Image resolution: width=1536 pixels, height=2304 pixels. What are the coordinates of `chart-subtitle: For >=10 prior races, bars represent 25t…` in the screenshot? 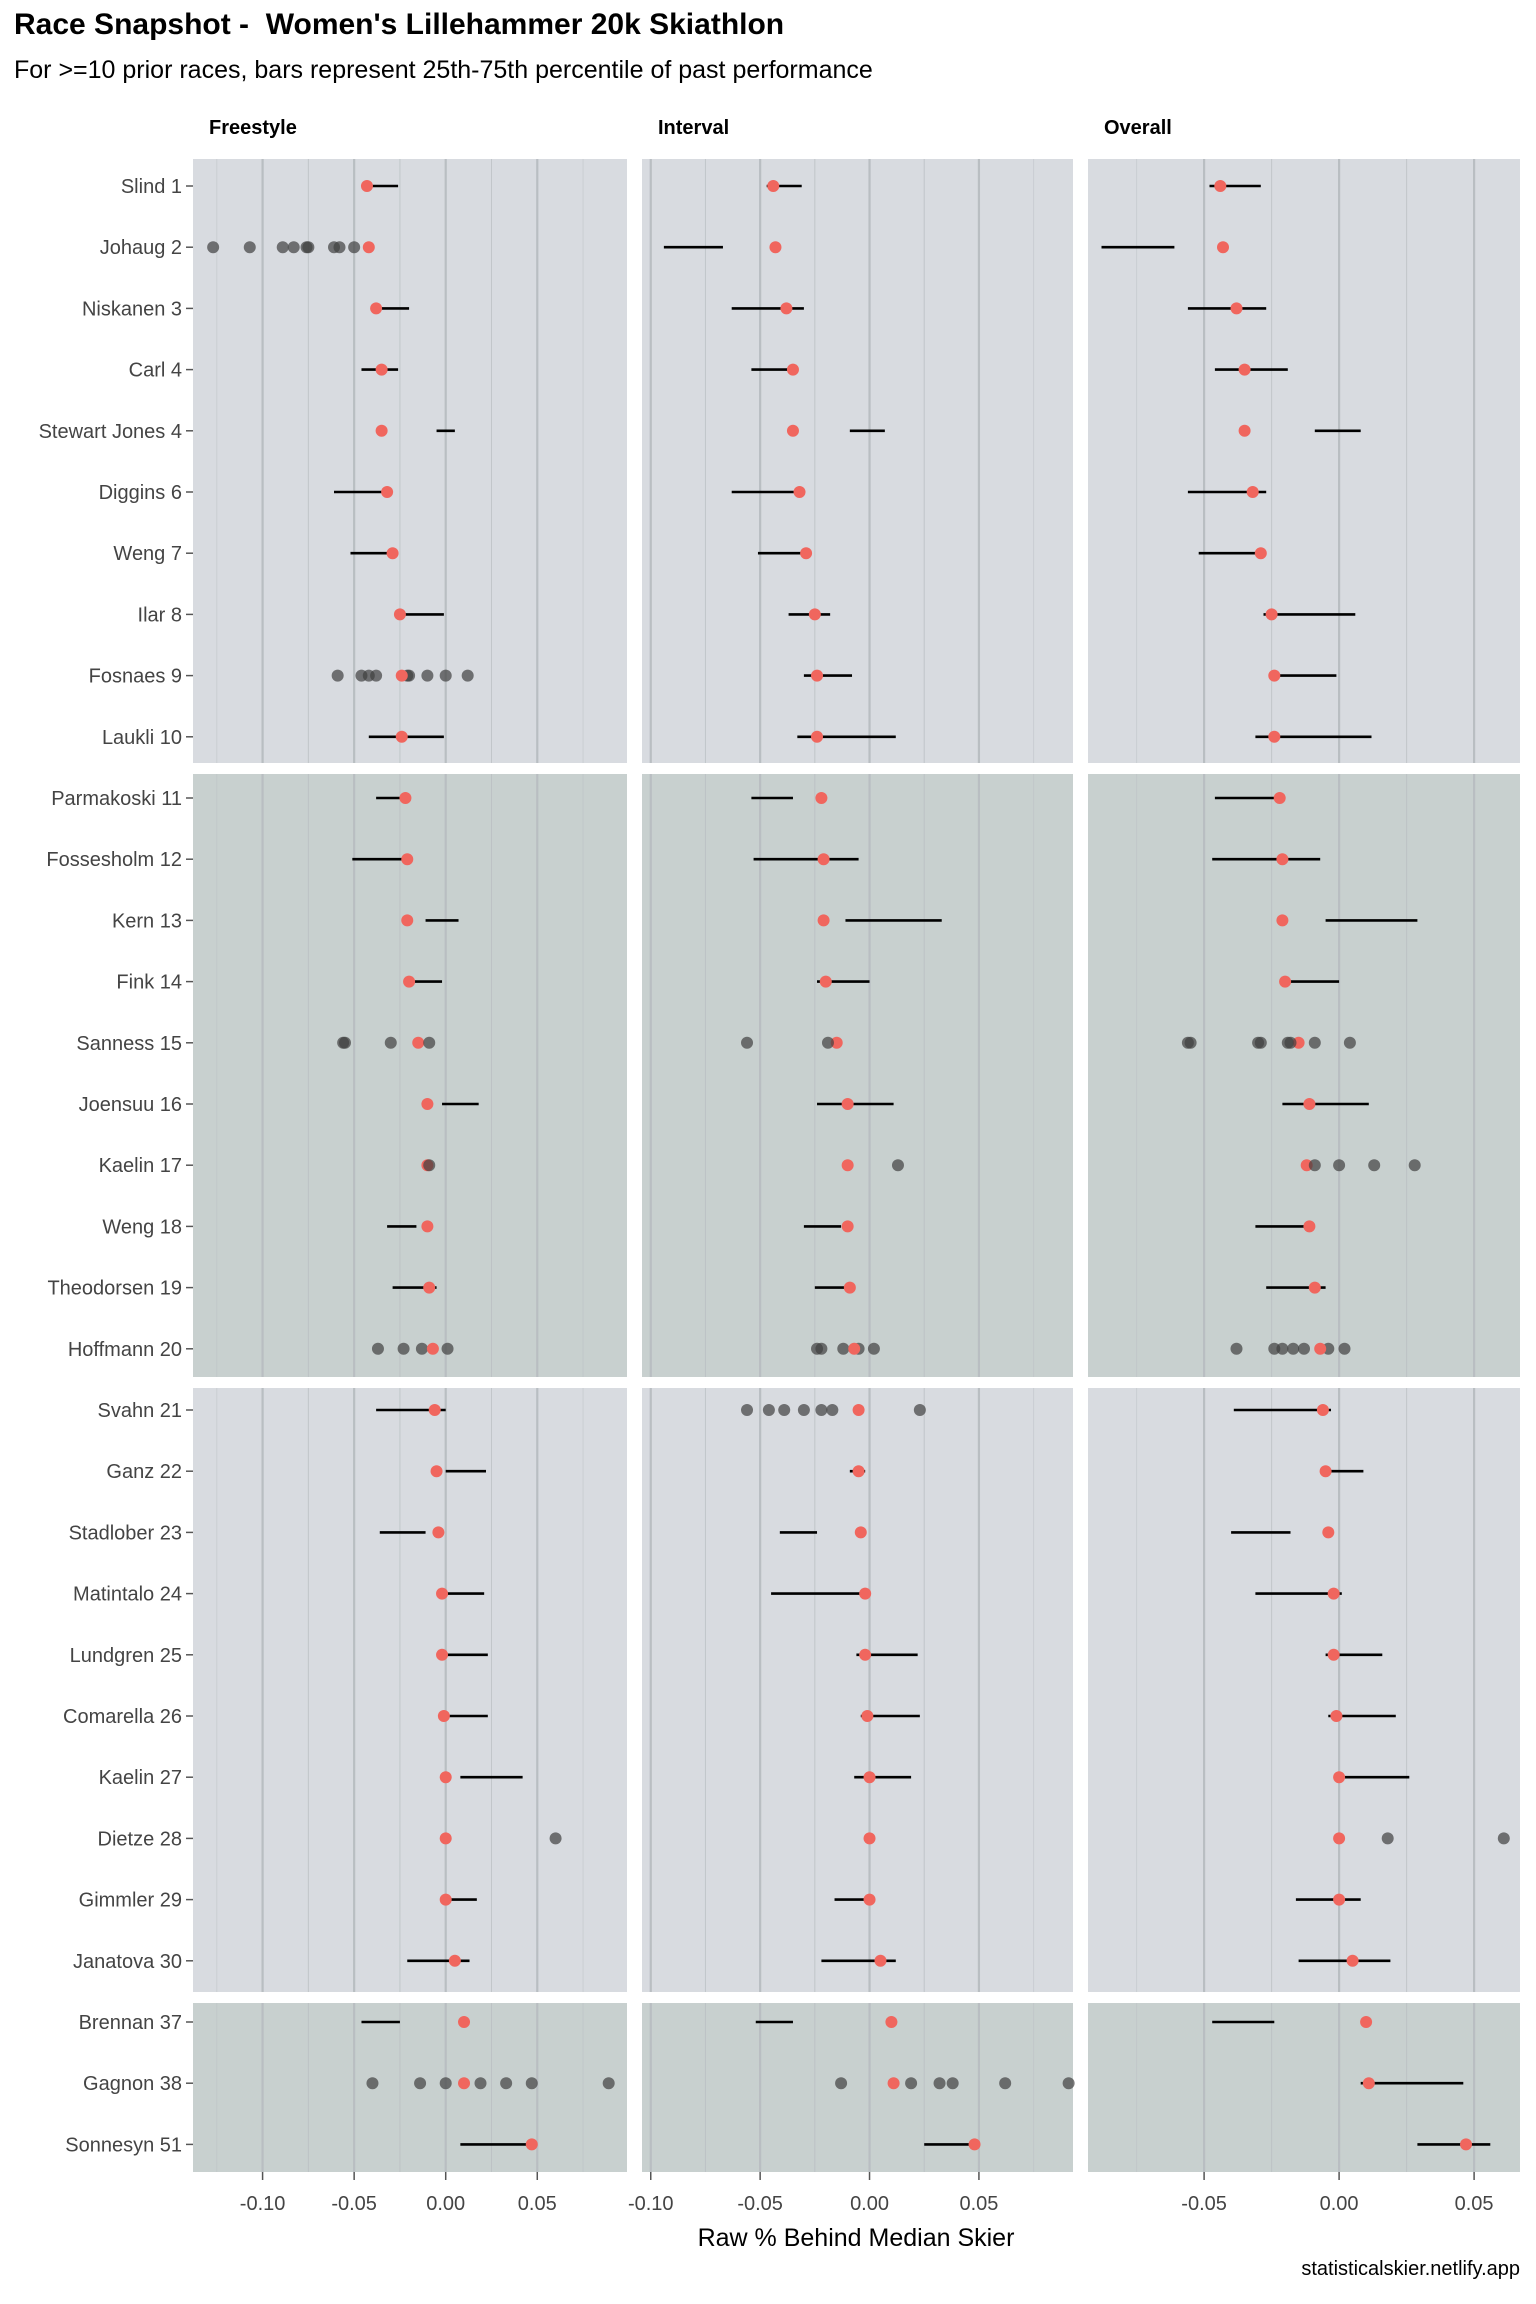 It's located at (443, 70).